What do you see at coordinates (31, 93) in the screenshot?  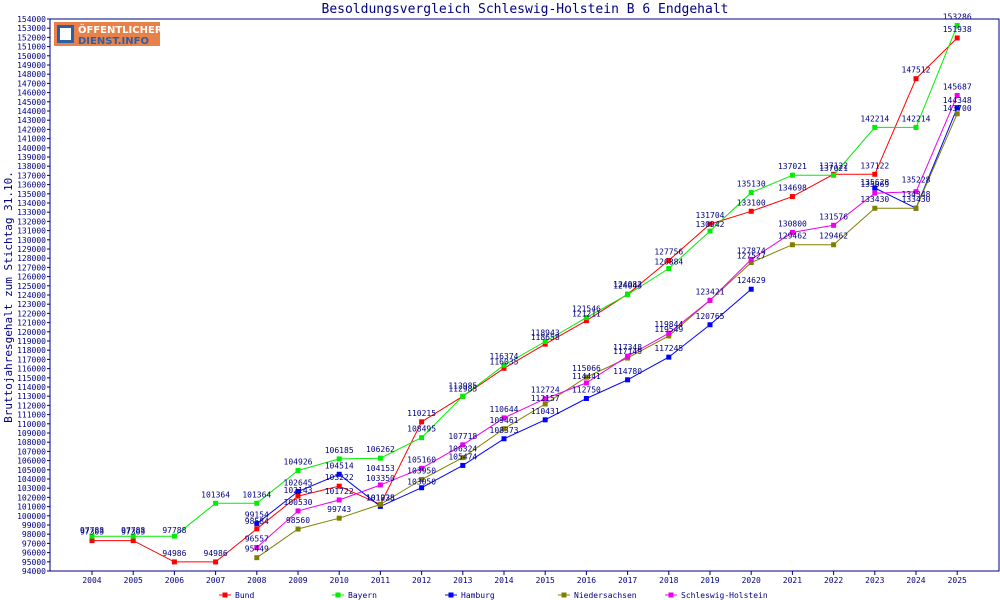 I see `y-tick-label: 146000` at bounding box center [31, 93].